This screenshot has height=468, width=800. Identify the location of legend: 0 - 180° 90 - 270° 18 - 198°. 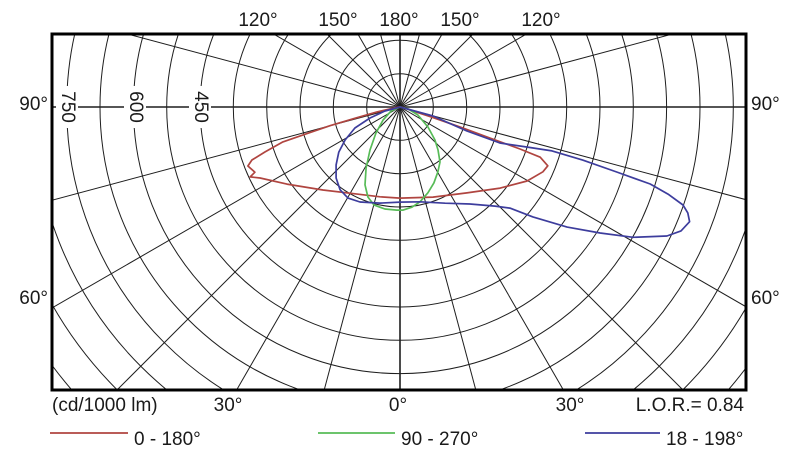
(396, 439).